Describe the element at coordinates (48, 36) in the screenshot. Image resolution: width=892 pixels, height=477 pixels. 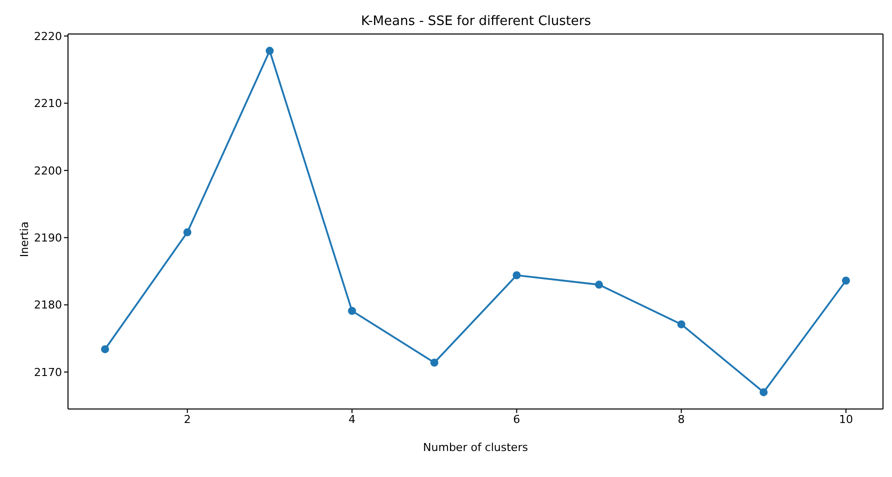
I see `y-tick-label: 2220` at that location.